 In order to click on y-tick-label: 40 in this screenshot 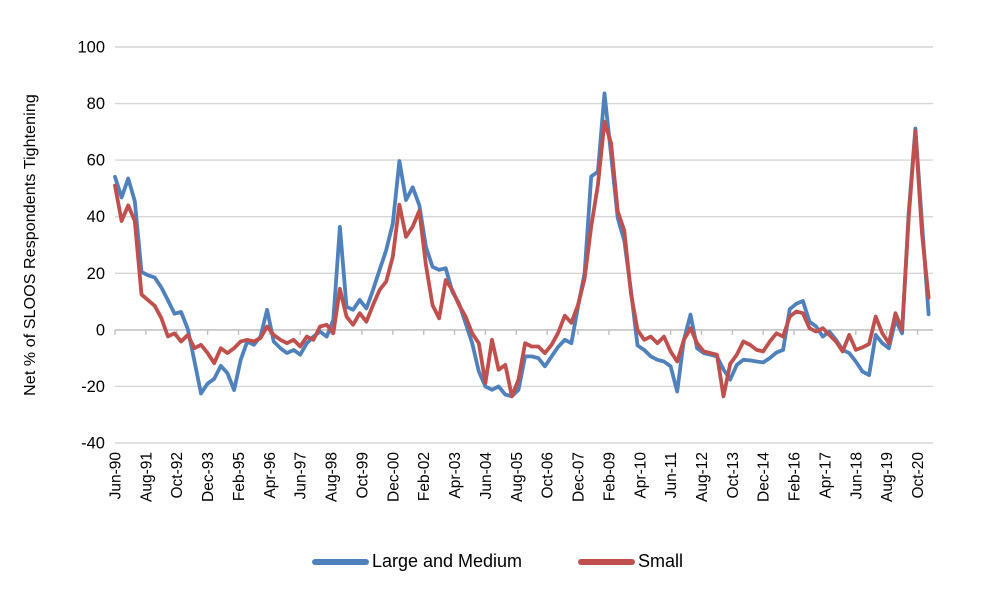, I will do `click(96, 217)`.